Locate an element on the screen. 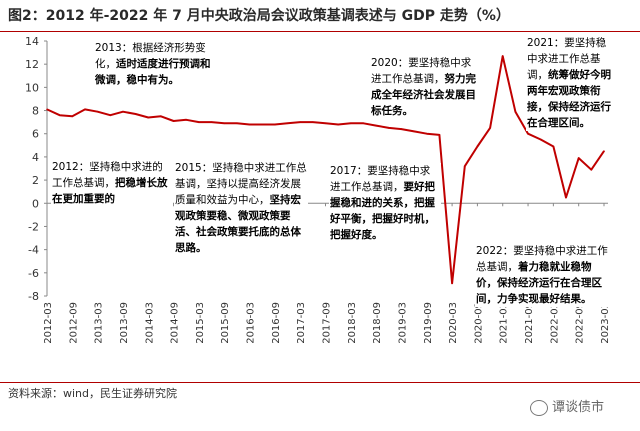  x-tick-label: 2016-09 is located at coordinates (276, 323).